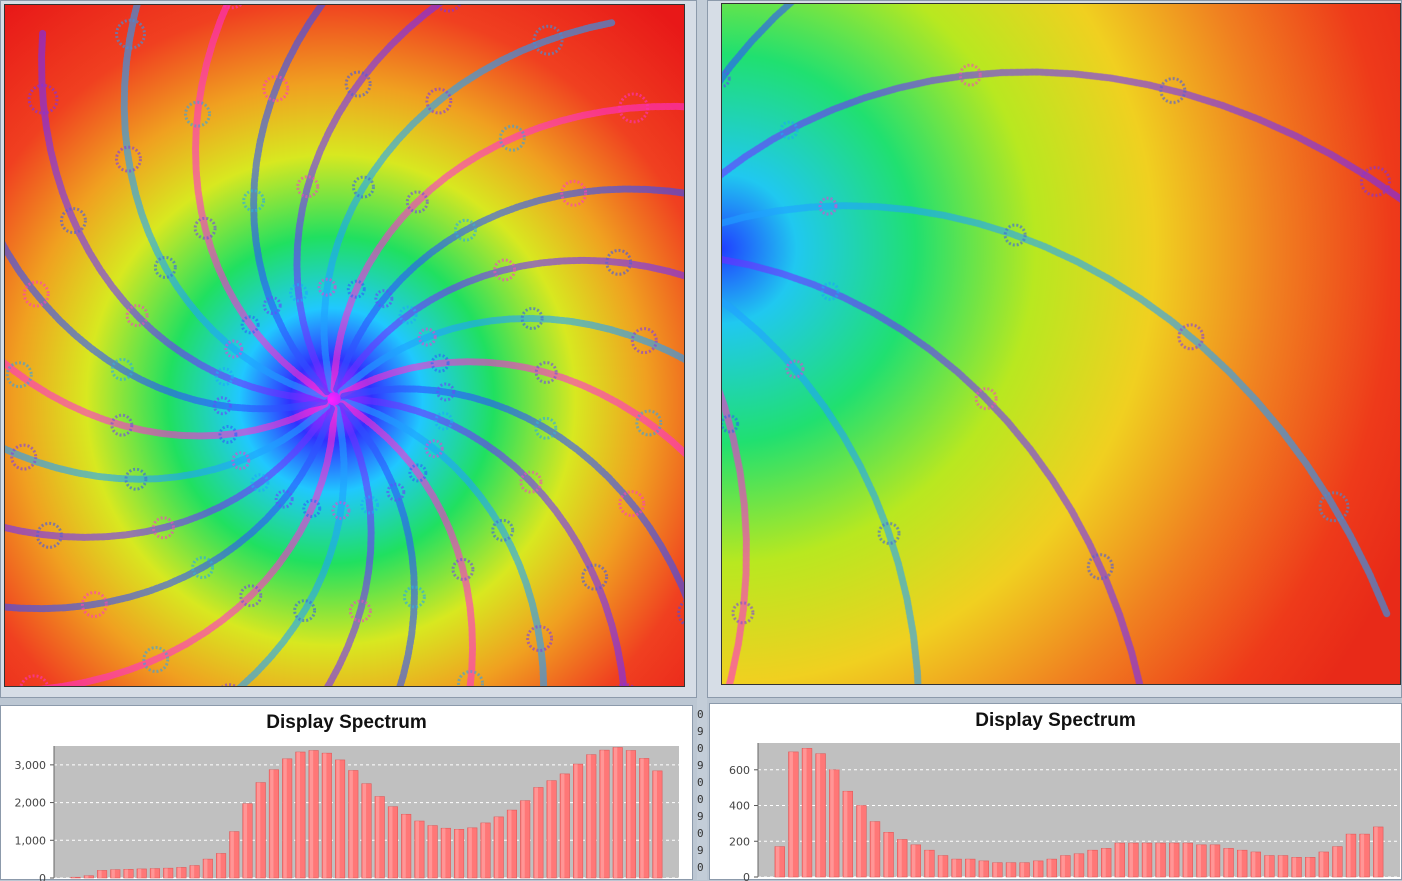  What do you see at coordinates (746, 876) in the screenshot?
I see `y-tick-label: 0` at bounding box center [746, 876].